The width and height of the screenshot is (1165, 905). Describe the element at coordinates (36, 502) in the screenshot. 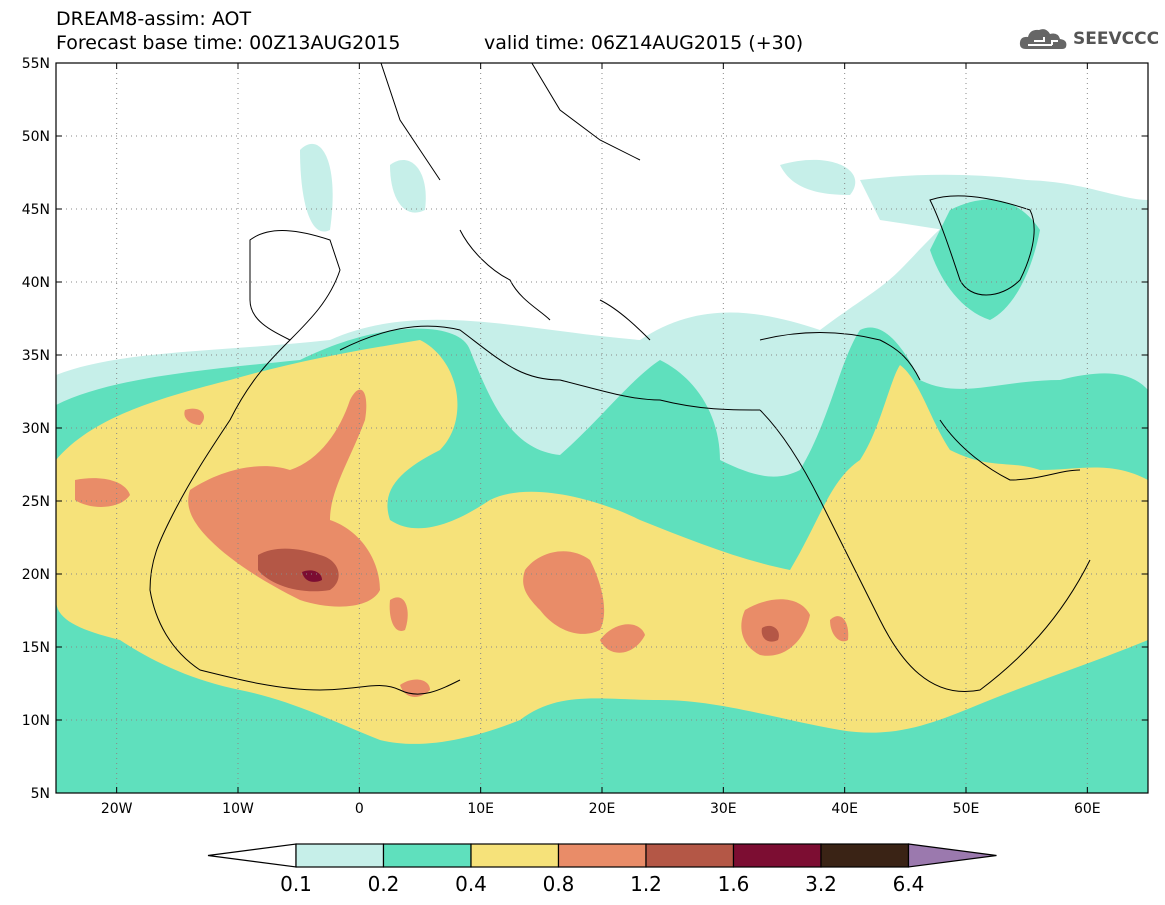

I see `lat-label: 25N` at that location.